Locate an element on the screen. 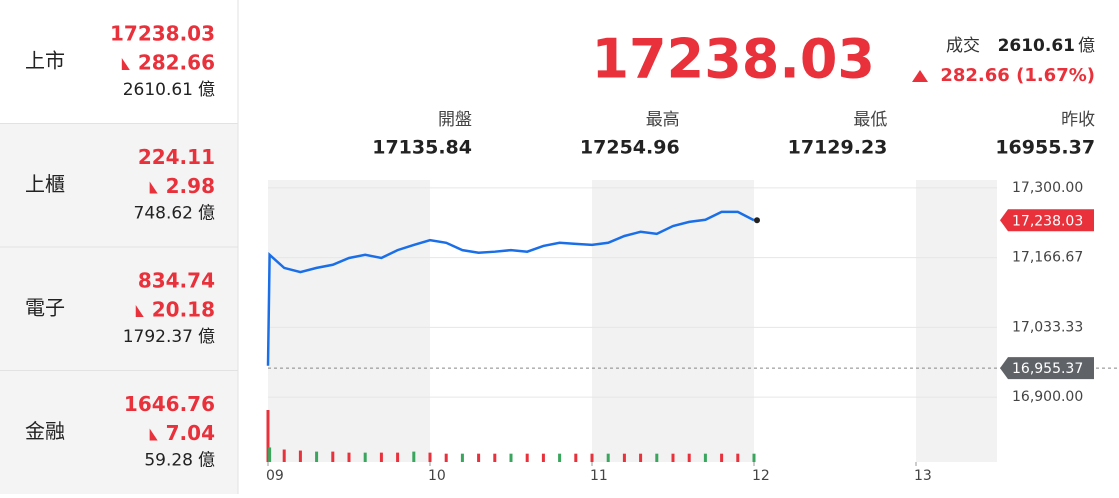  quote-change: 282.66 (1.67%) is located at coordinates (1017, 75).